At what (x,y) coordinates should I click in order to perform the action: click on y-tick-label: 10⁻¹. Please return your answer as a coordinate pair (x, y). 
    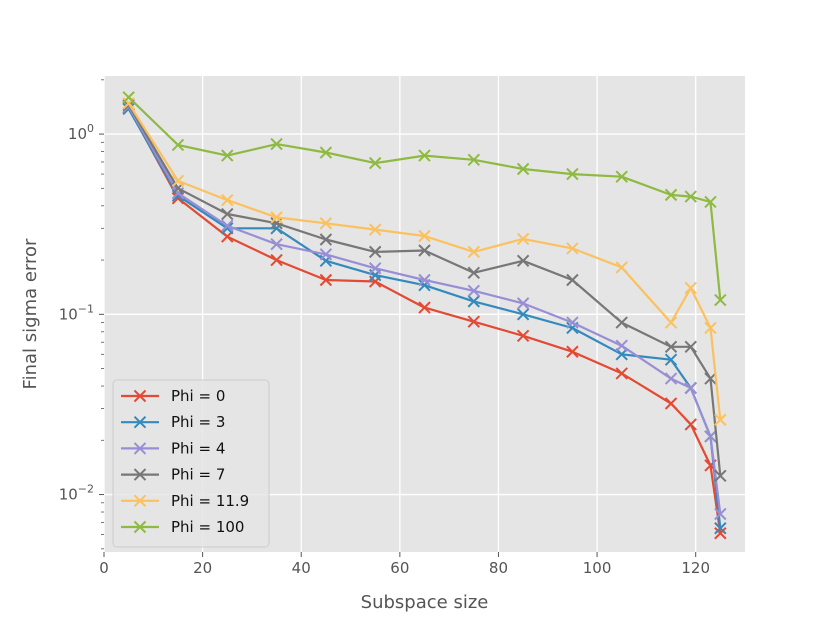
    Looking at the image, I should click on (76, 312).